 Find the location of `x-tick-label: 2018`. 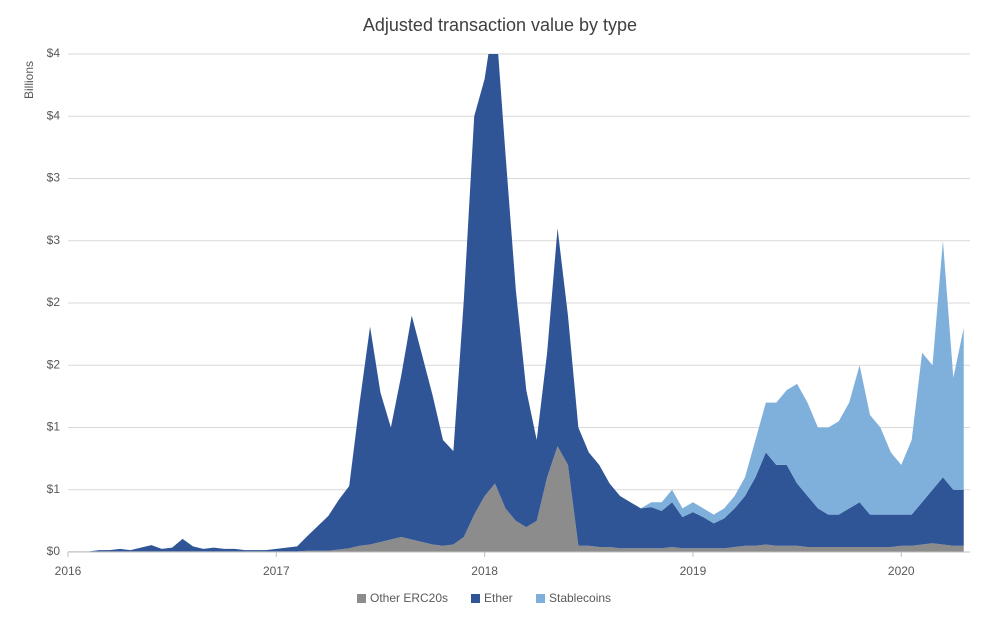

x-tick-label: 2018 is located at coordinates (484, 571).